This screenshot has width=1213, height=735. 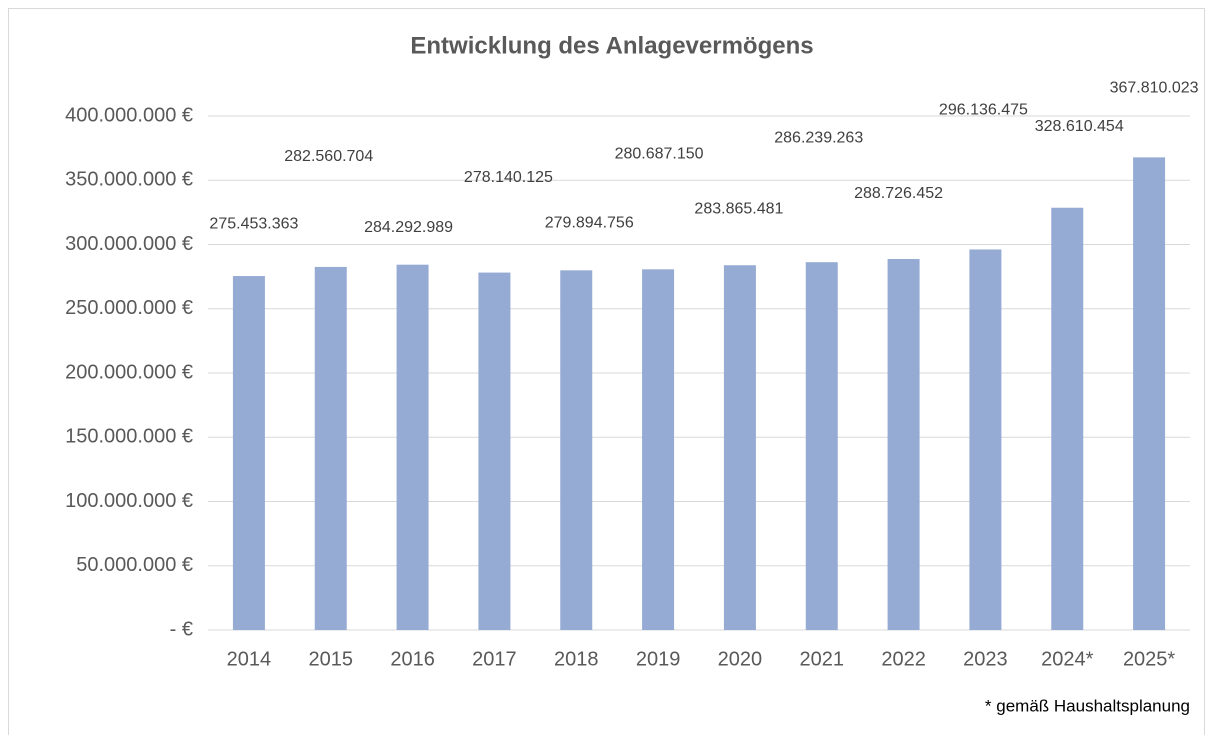 I want to click on y-tick-label: 150.000.000 €, so click(x=129, y=437).